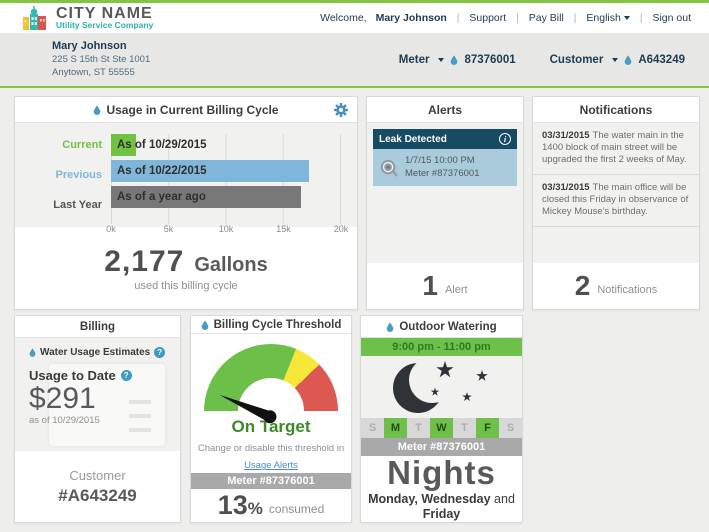 The width and height of the screenshot is (709, 532). What do you see at coordinates (608, 18) in the screenshot?
I see `language-dropdown: English` at bounding box center [608, 18].